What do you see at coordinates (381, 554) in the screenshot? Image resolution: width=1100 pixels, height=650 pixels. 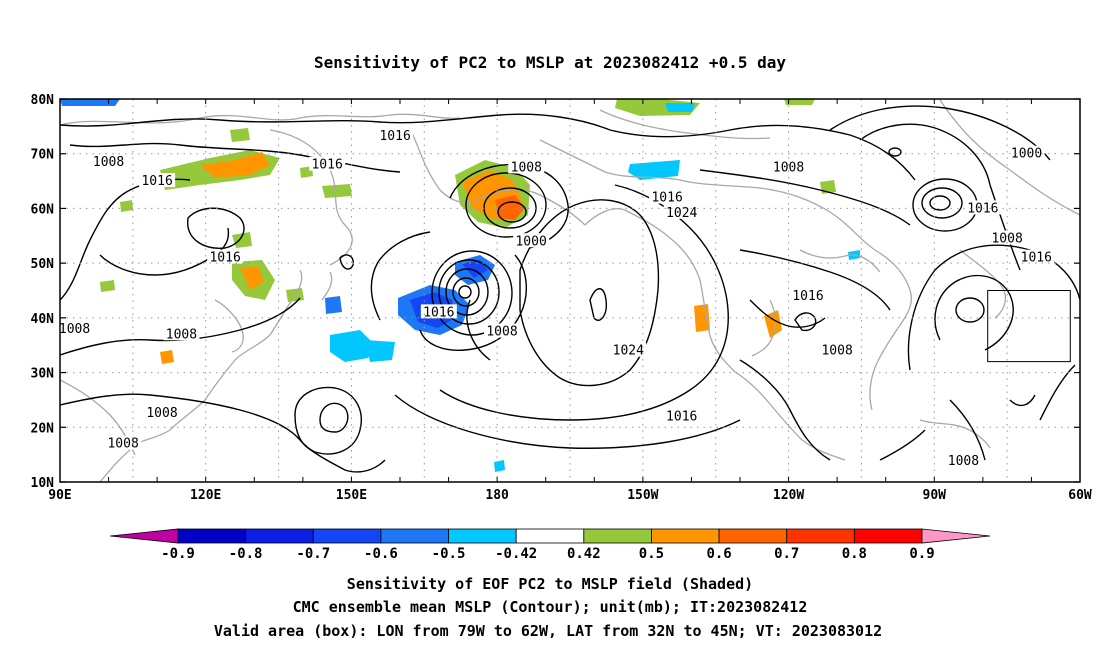 I see `colorbar-label: -0.6` at bounding box center [381, 554].